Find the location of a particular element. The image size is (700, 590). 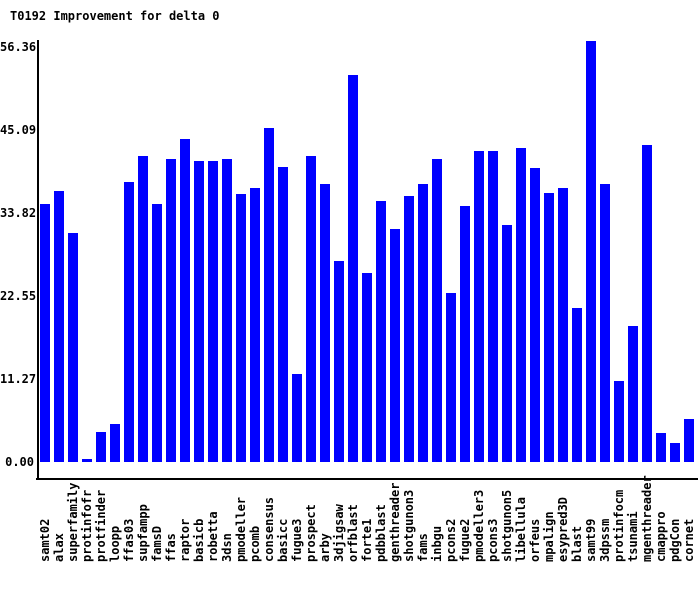

x-label-libellula: libellula is located at coordinates (521, 529).